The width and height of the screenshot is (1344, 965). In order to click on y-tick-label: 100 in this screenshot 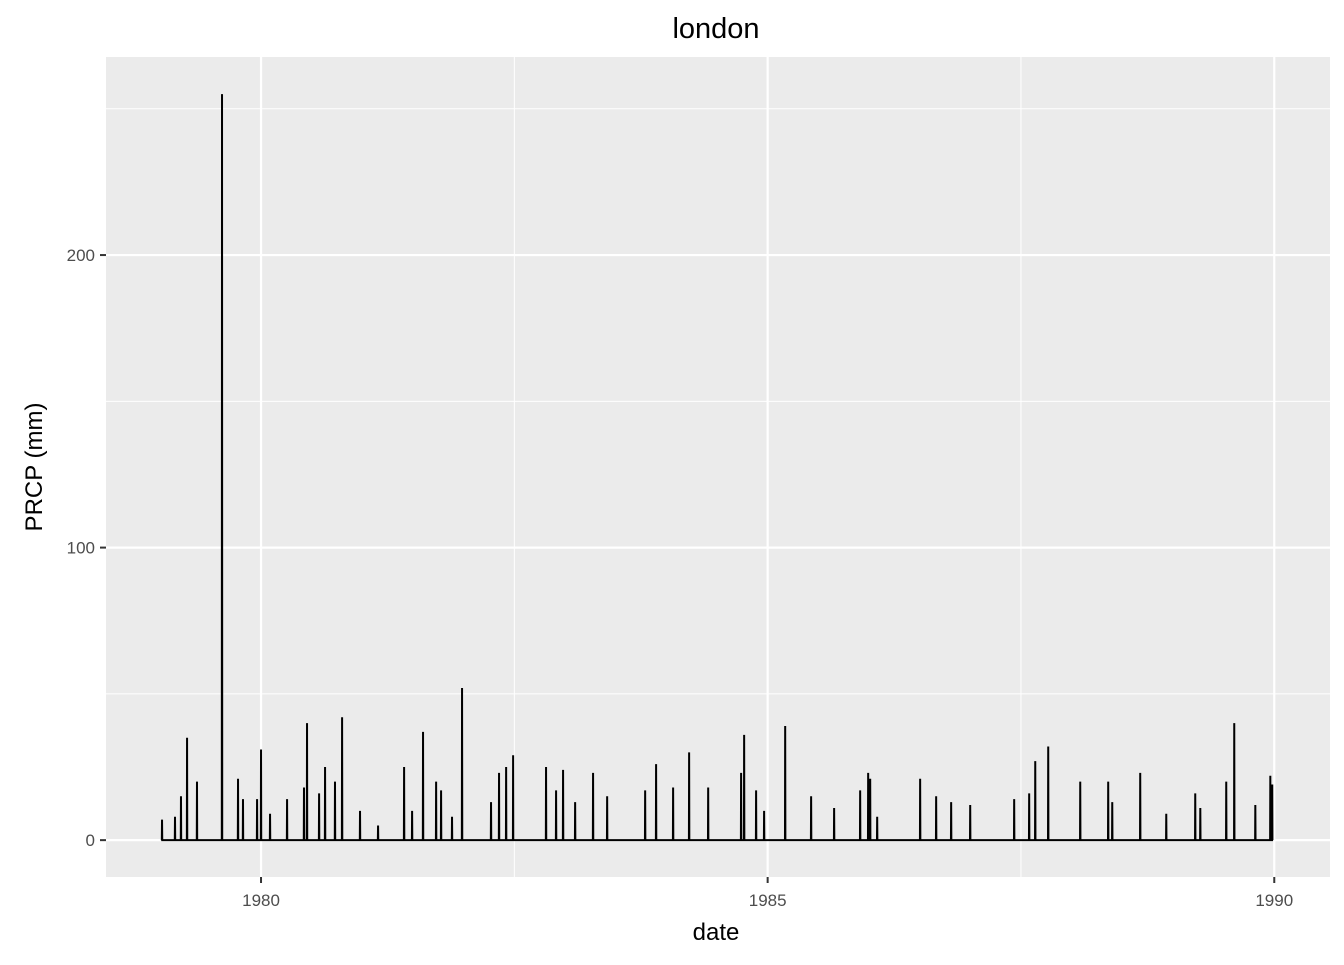, I will do `click(81, 548)`.